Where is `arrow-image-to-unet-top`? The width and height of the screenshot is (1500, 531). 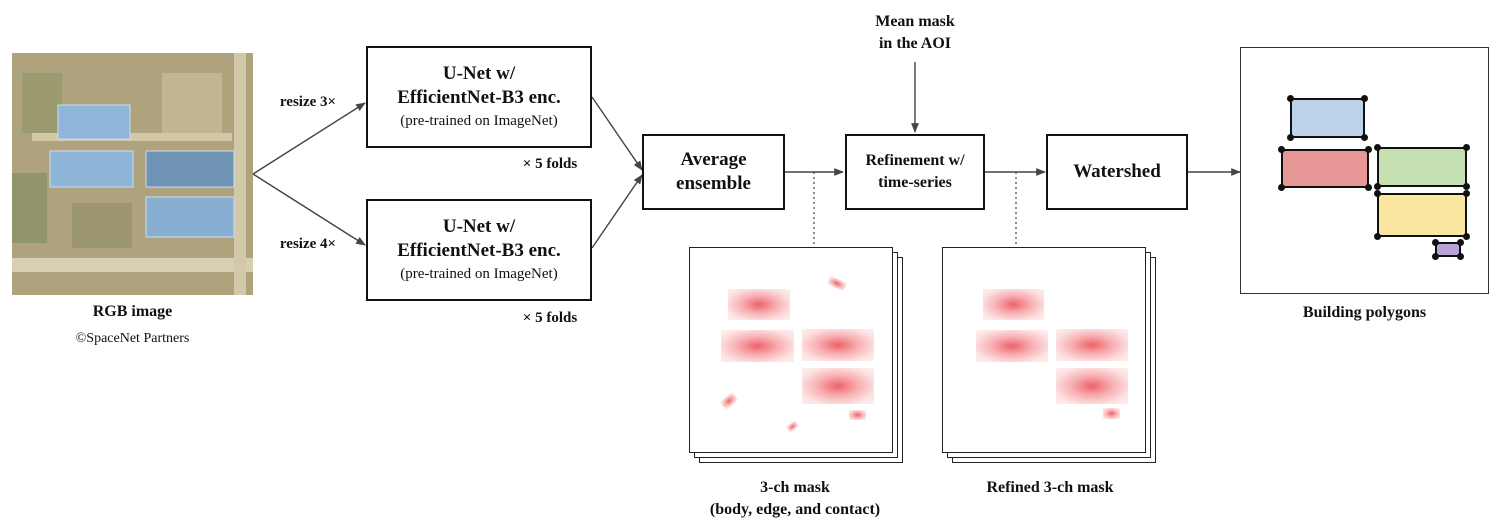 arrow-image-to-unet-top is located at coordinates (309, 138).